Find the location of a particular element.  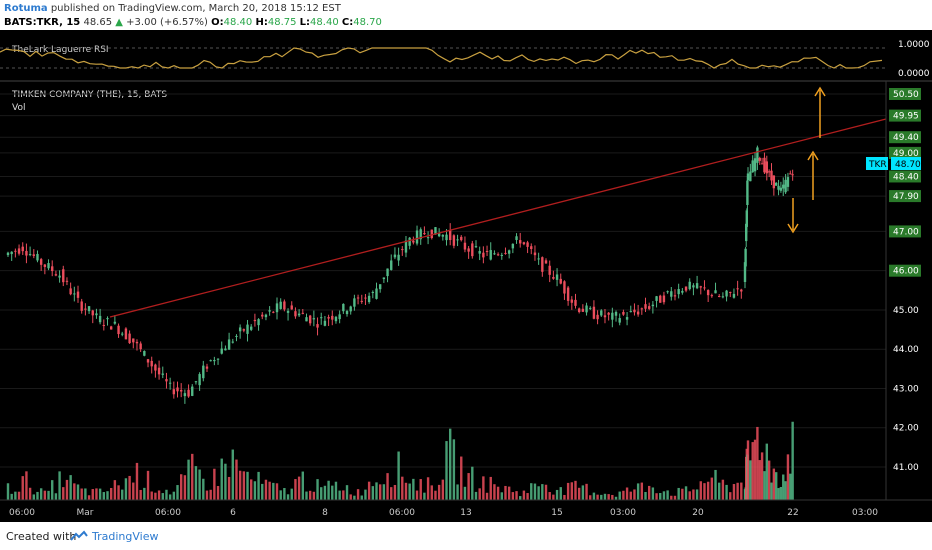

price-tick-label: 47.00 is located at coordinates (906, 232).